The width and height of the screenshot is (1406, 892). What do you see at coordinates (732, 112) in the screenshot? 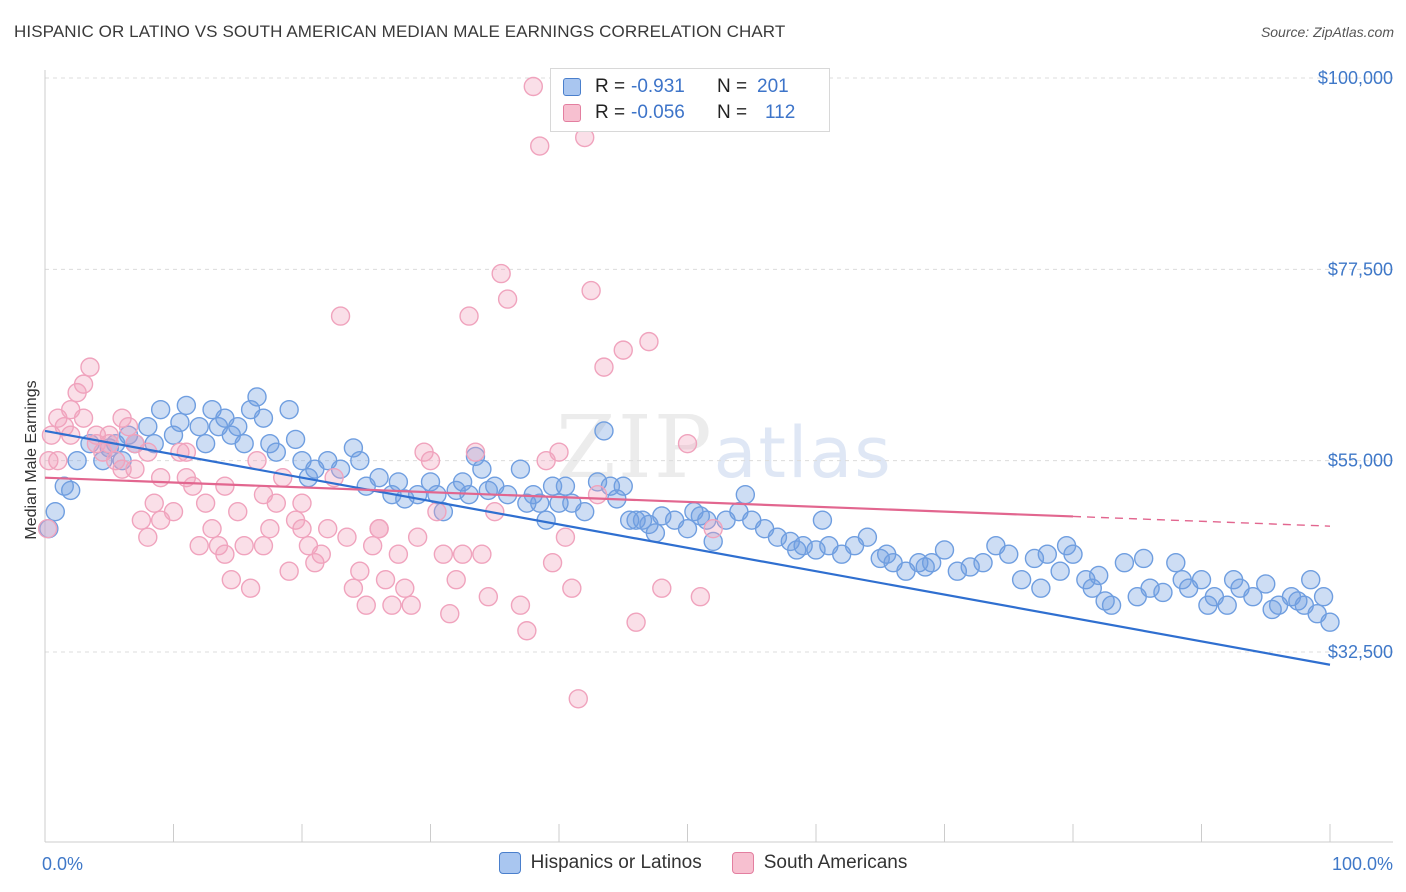
I see `legend-n-label: N =` at bounding box center [732, 112].